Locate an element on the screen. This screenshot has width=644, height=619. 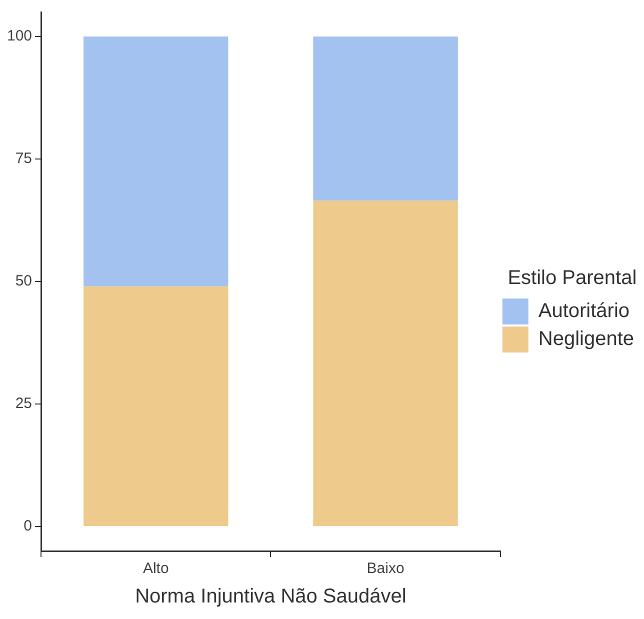
x-axis-title: Norma Injuntiva Não Saudável is located at coordinates (270, 597).